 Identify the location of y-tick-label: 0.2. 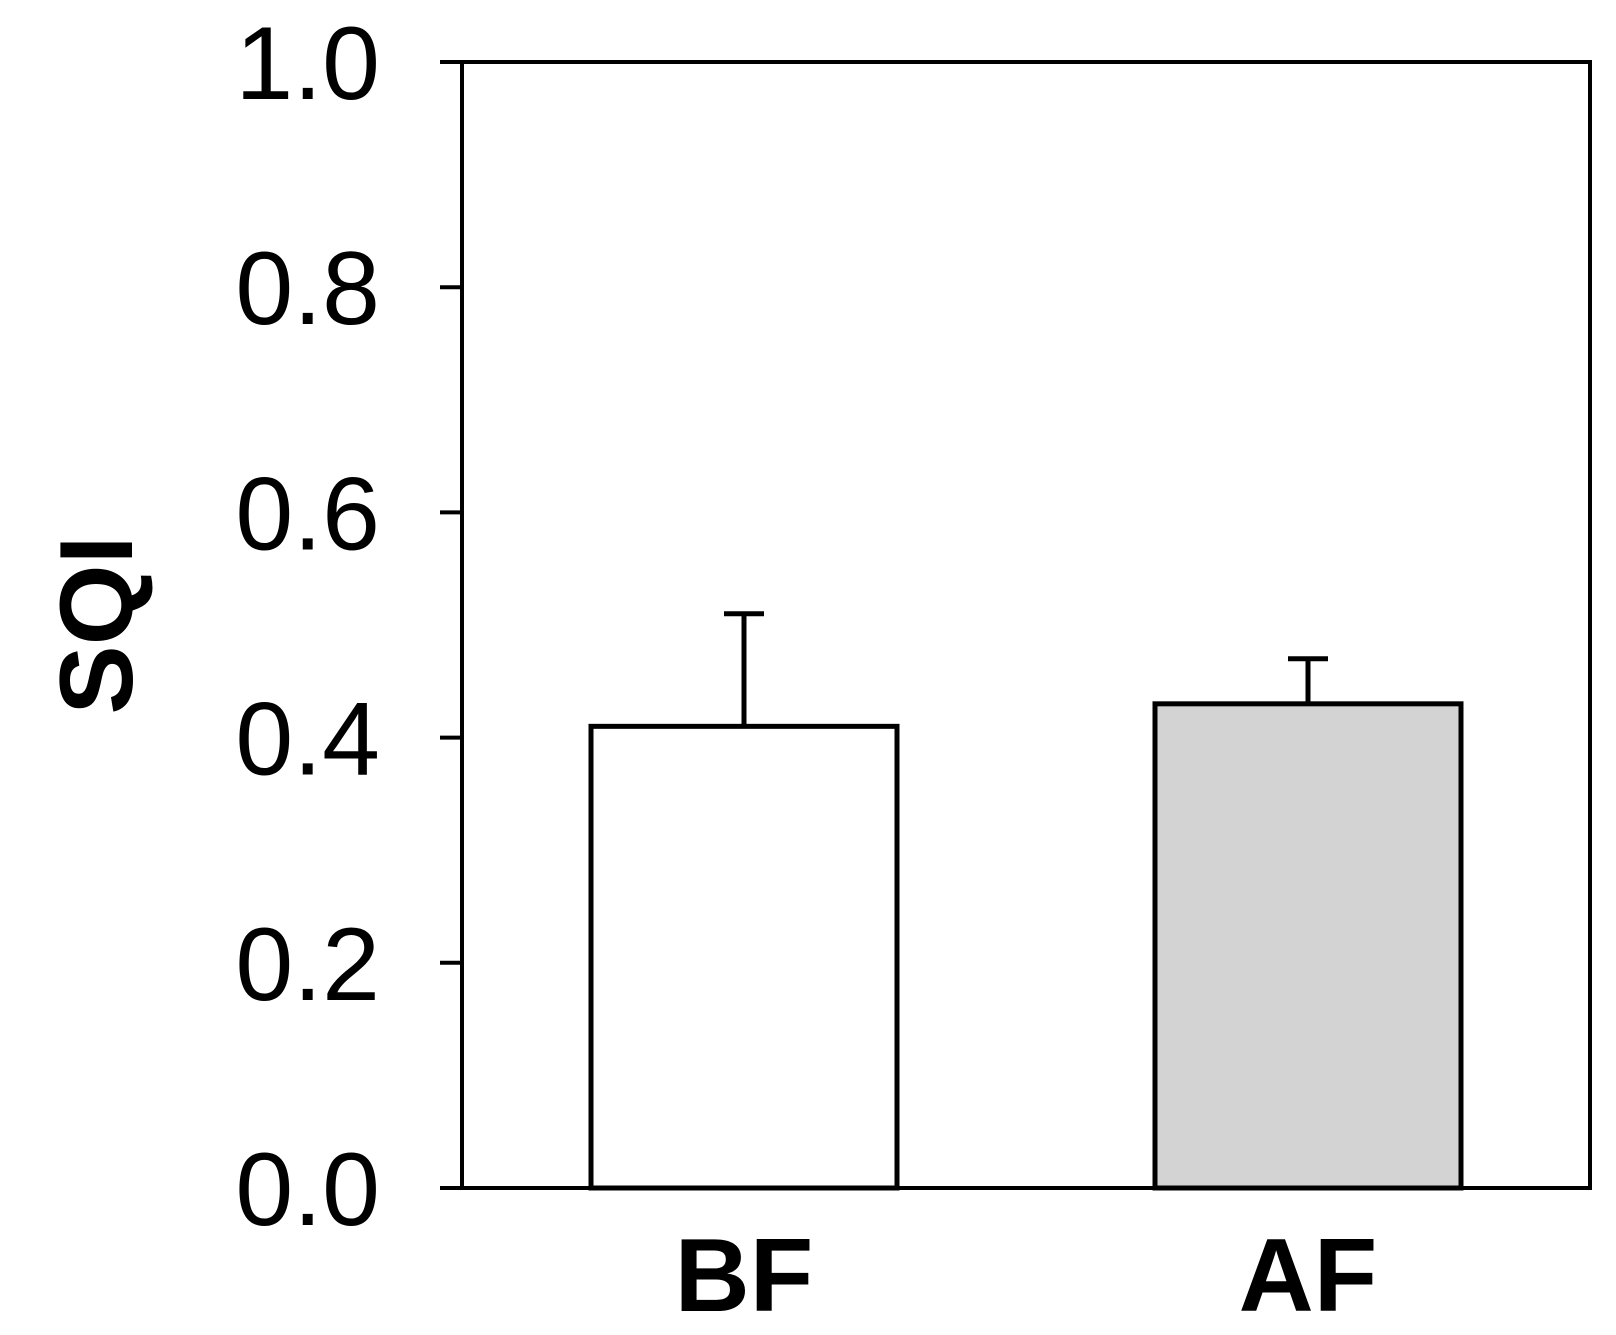
(307, 965).